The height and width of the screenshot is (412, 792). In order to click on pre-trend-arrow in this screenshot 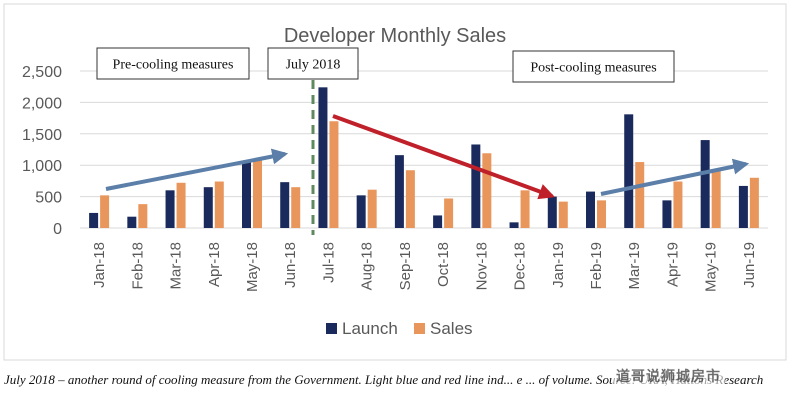, I will do `click(197, 169)`.